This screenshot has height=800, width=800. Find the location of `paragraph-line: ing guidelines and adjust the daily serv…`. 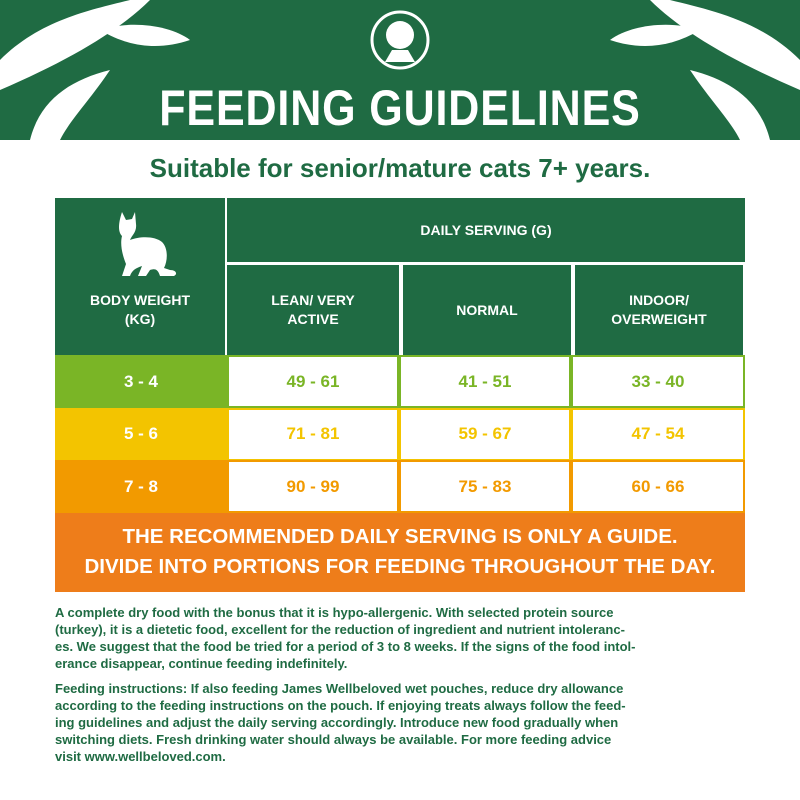

paragraph-line: ing guidelines and adjust the daily serv… is located at coordinates (337, 722).